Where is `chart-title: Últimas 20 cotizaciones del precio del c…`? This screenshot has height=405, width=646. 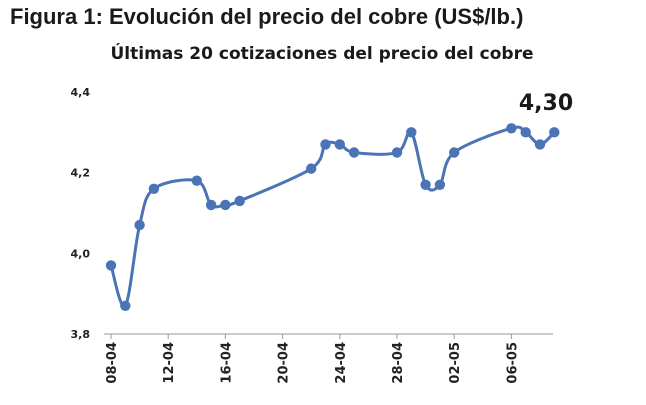 chart-title: Últimas 20 cotizaciones del precio del c… is located at coordinates (321, 53).